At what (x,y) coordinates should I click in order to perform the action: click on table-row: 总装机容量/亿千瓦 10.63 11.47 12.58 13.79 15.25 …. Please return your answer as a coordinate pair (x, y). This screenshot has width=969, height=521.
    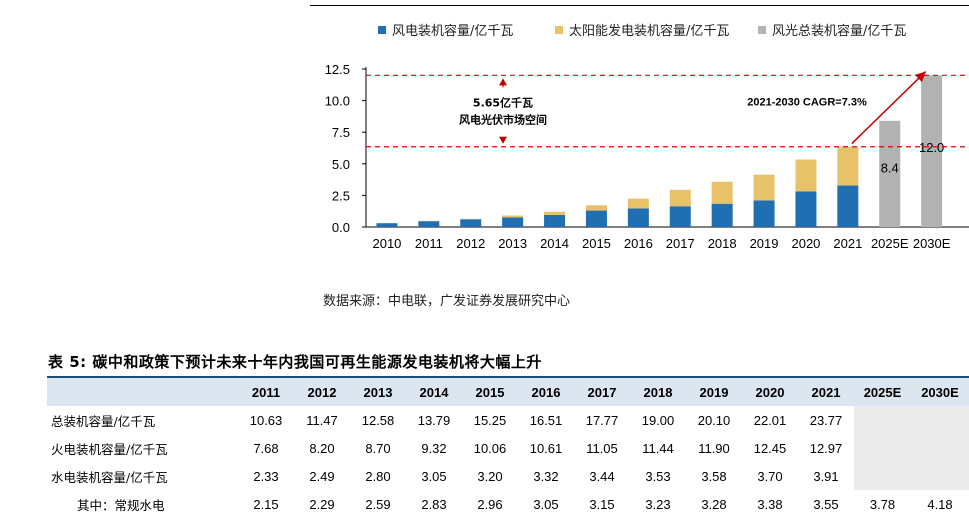
    Looking at the image, I should click on (508, 420).